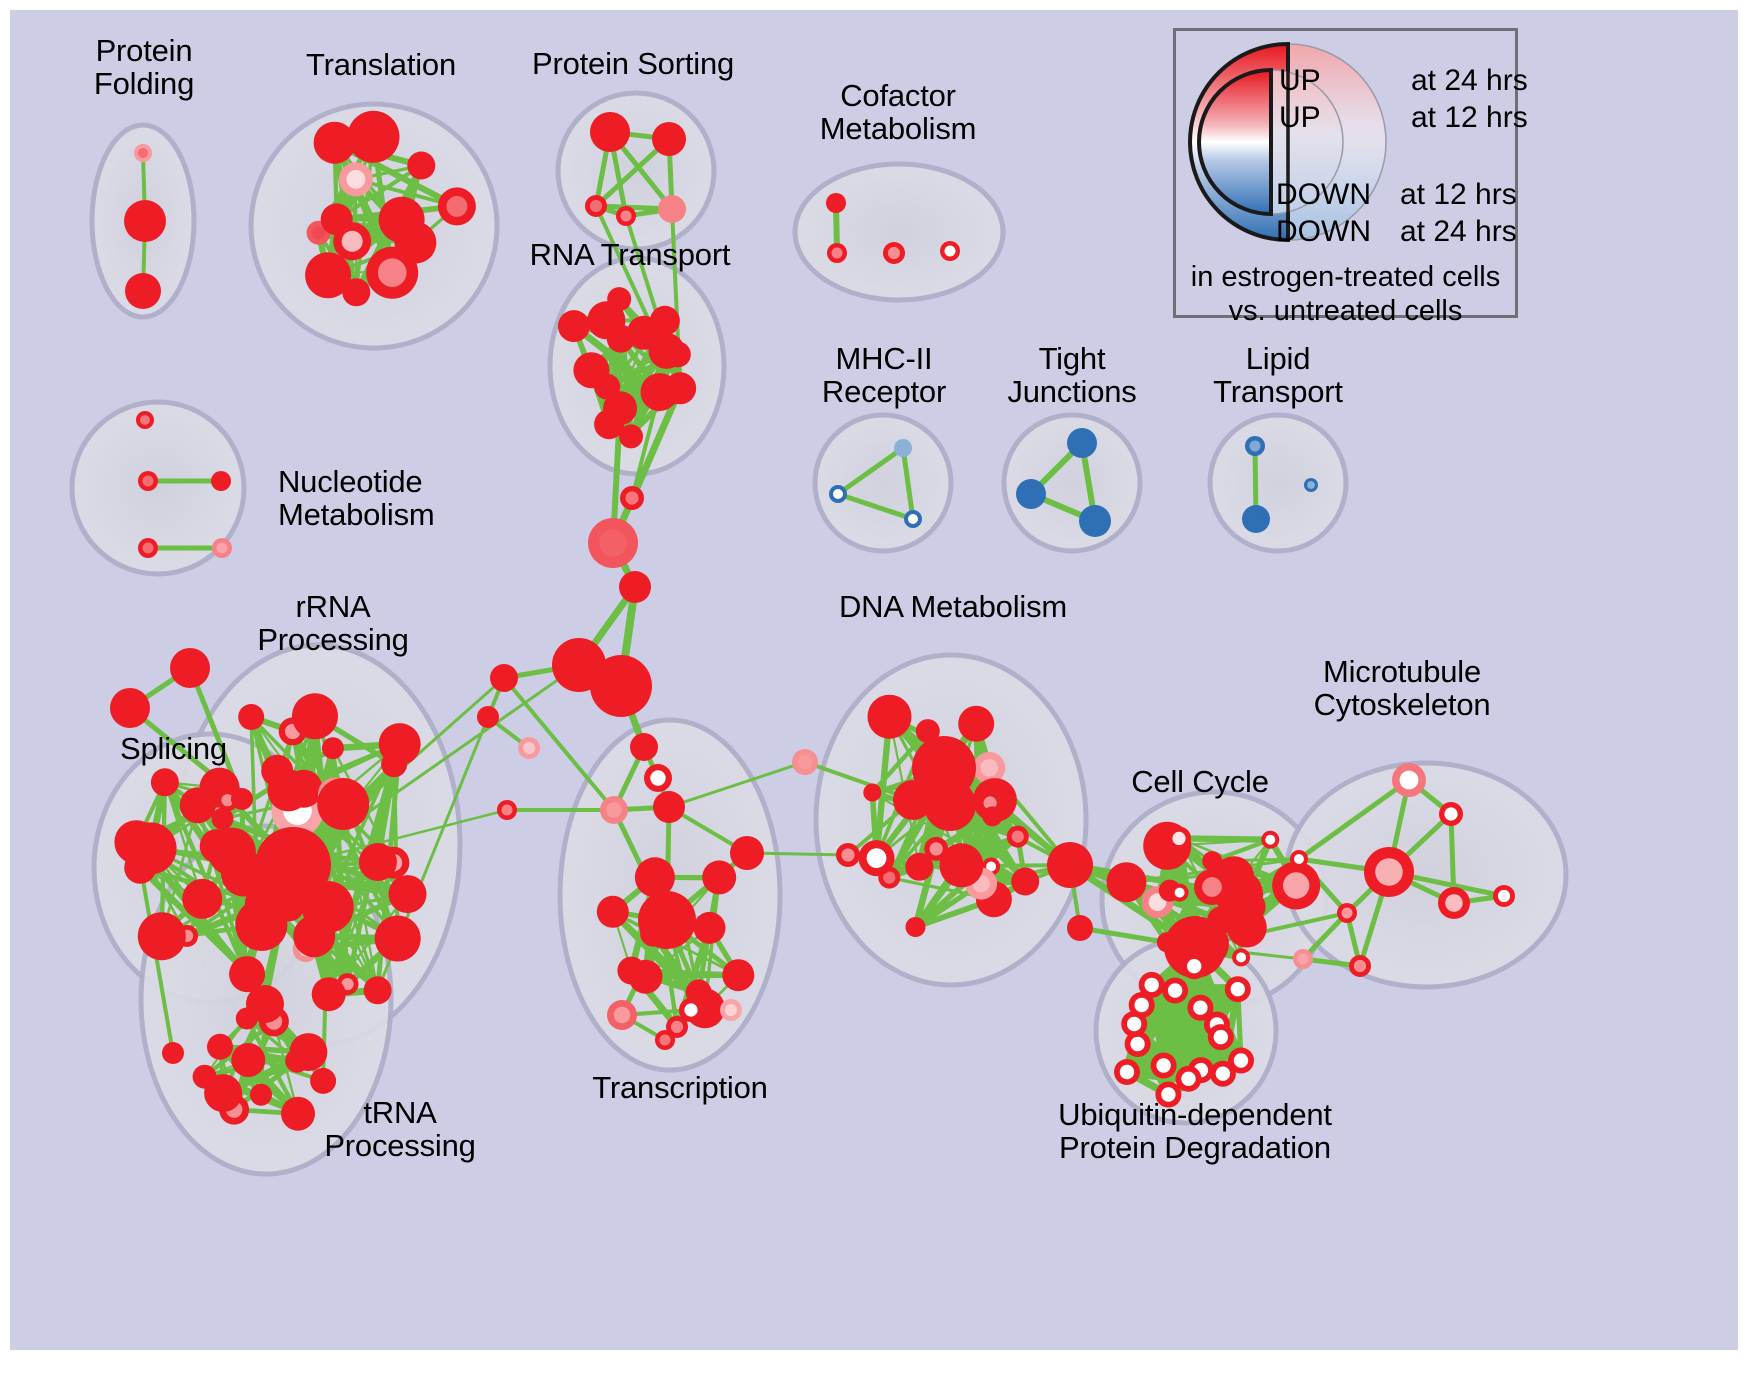 This screenshot has width=1750, height=1376. Describe the element at coordinates (1323, 194) in the screenshot. I see `legend-state-2: DOWN` at that location.